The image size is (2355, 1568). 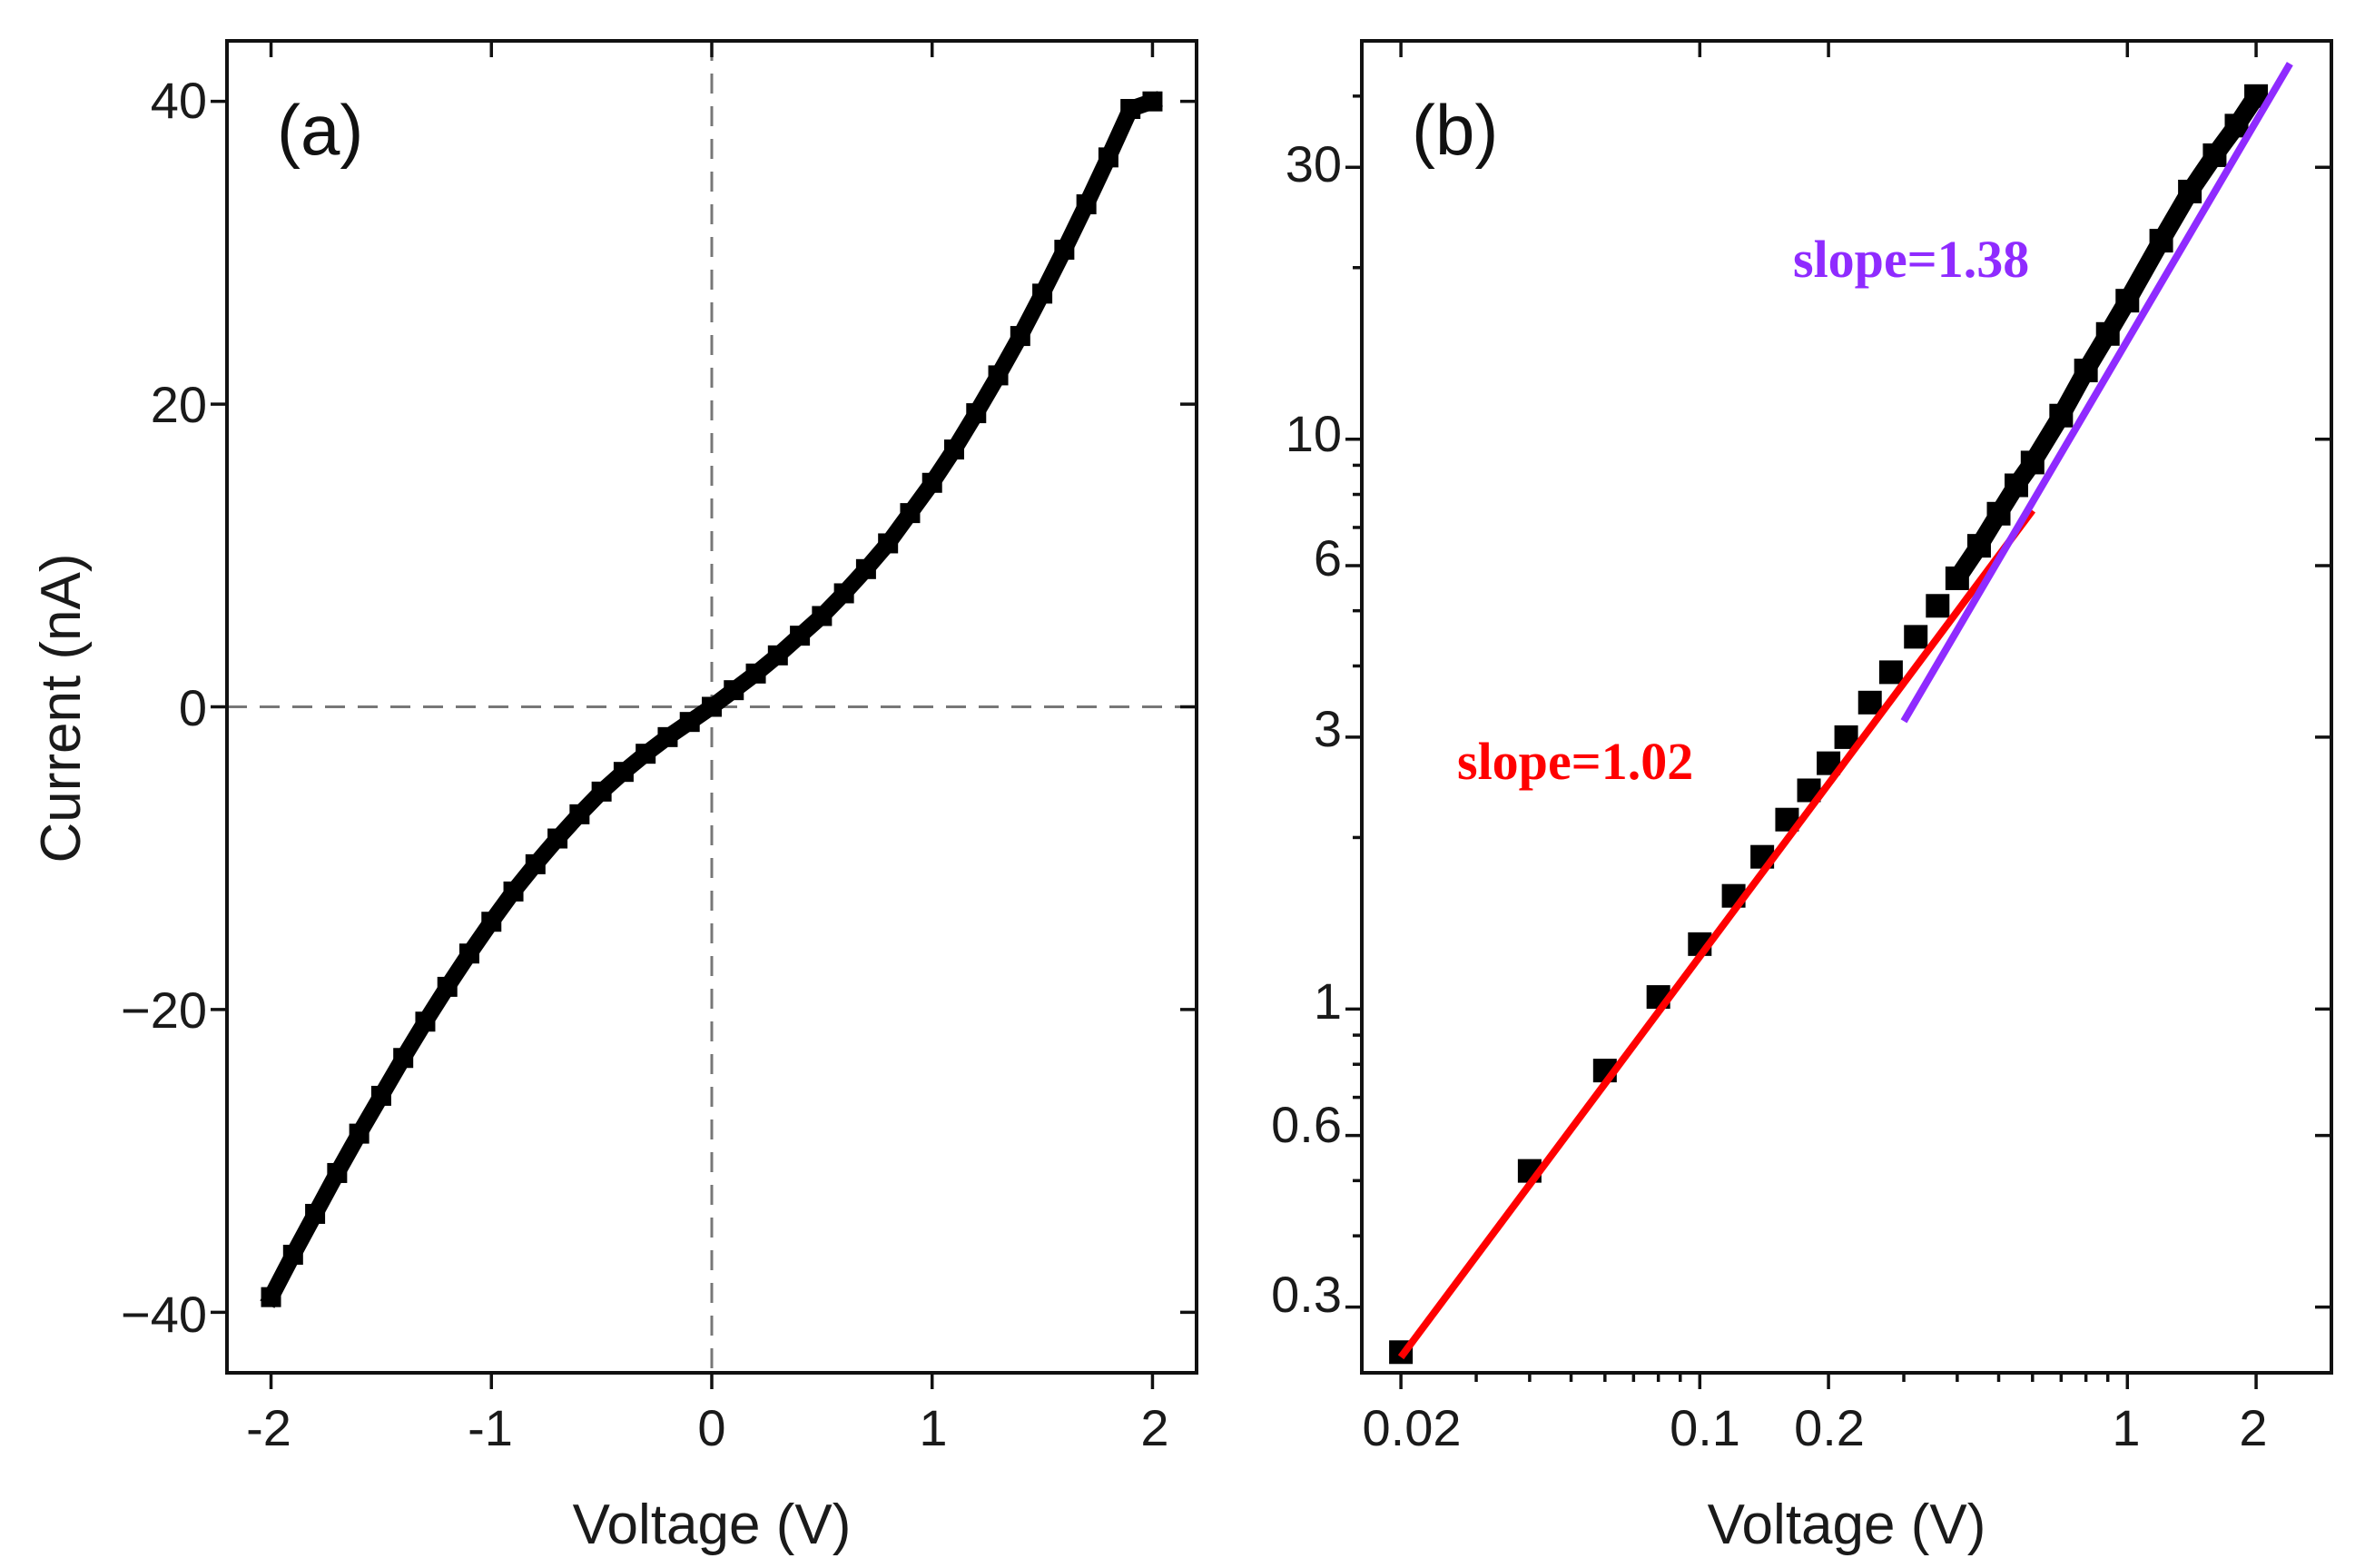 What do you see at coordinates (164, 1314) in the screenshot?
I see `a-y-tick-label: −40` at bounding box center [164, 1314].